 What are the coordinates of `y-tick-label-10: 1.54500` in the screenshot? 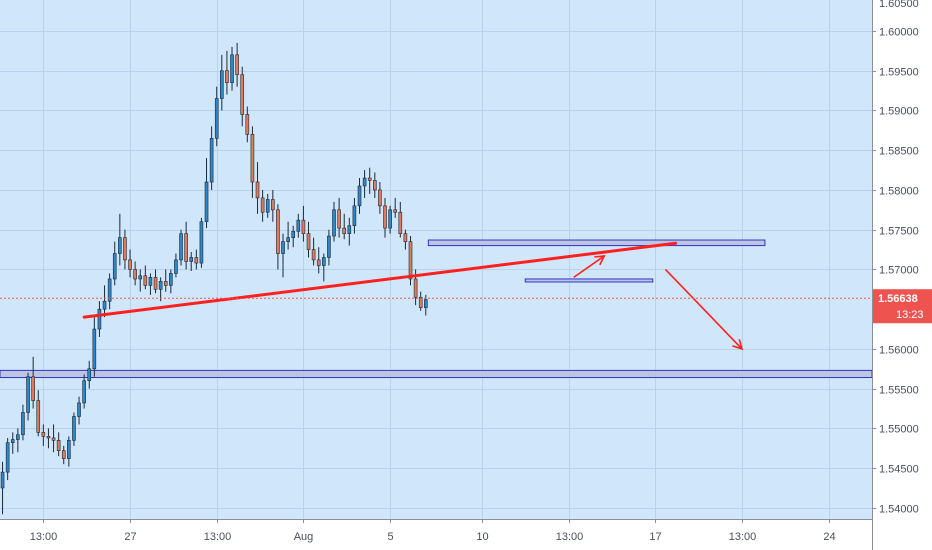 It's located at (899, 470).